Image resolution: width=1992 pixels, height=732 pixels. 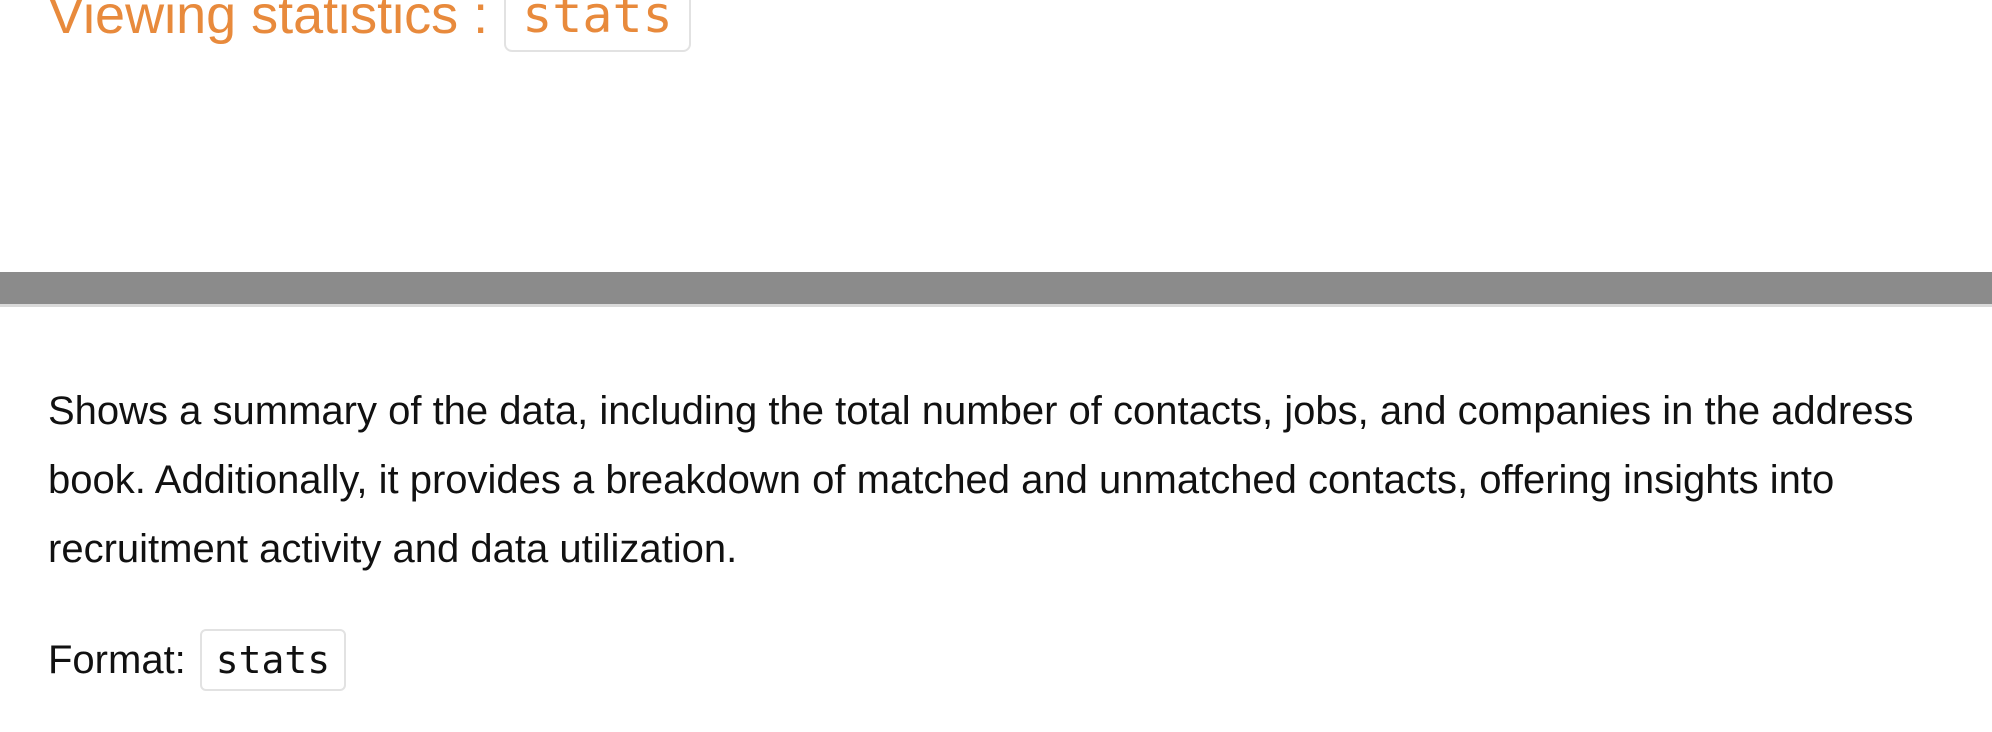 What do you see at coordinates (597, 26) in the screenshot?
I see `heading-command-code: stats` at bounding box center [597, 26].